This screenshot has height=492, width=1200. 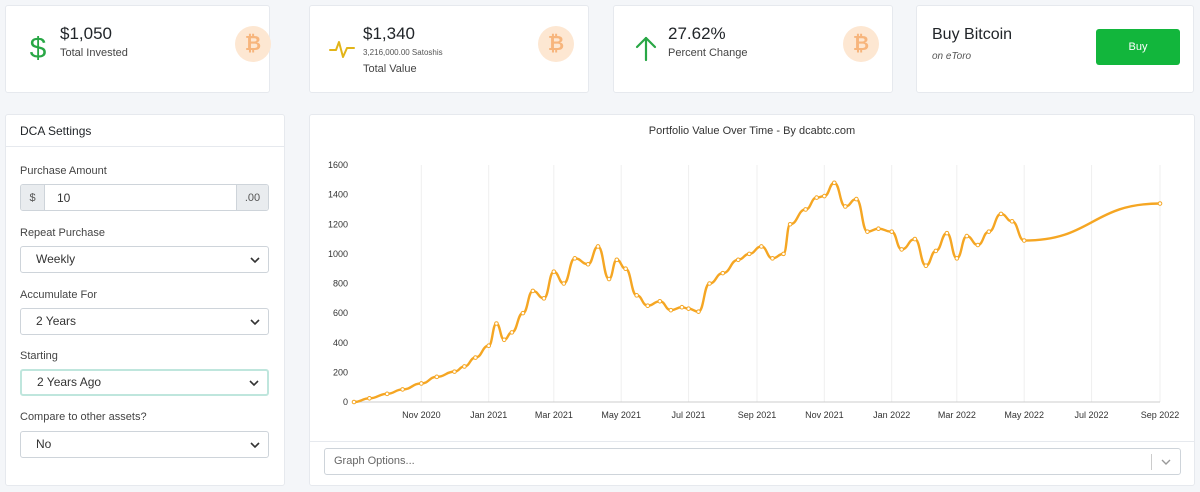 What do you see at coordinates (345, 402) in the screenshot?
I see `y-tick-label: 0` at bounding box center [345, 402].